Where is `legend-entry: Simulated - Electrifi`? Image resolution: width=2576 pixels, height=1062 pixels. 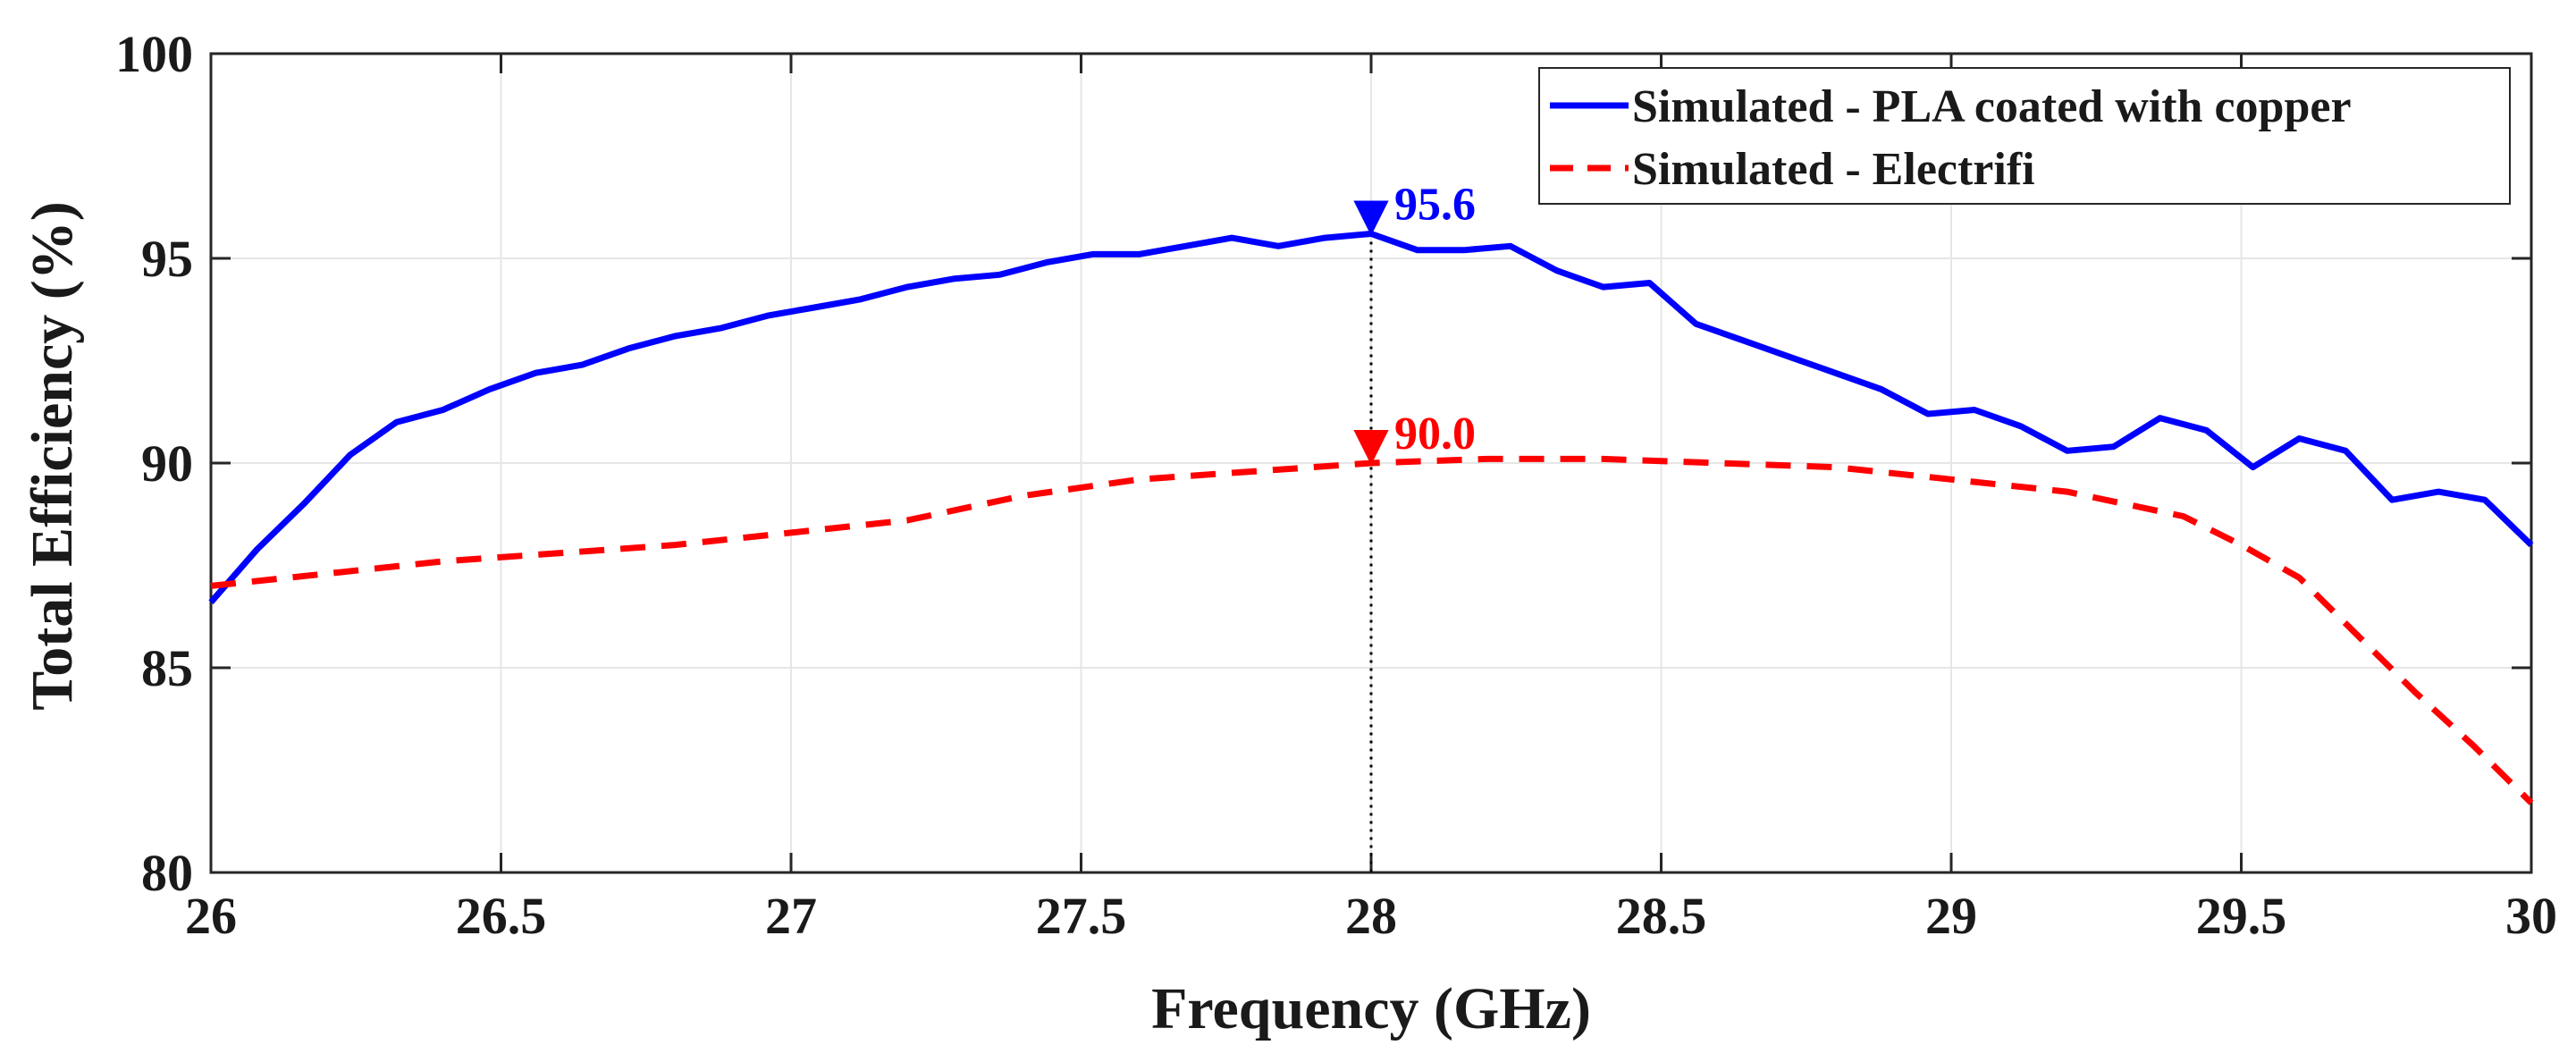 legend-entry: Simulated - Electrifi is located at coordinates (1834, 169).